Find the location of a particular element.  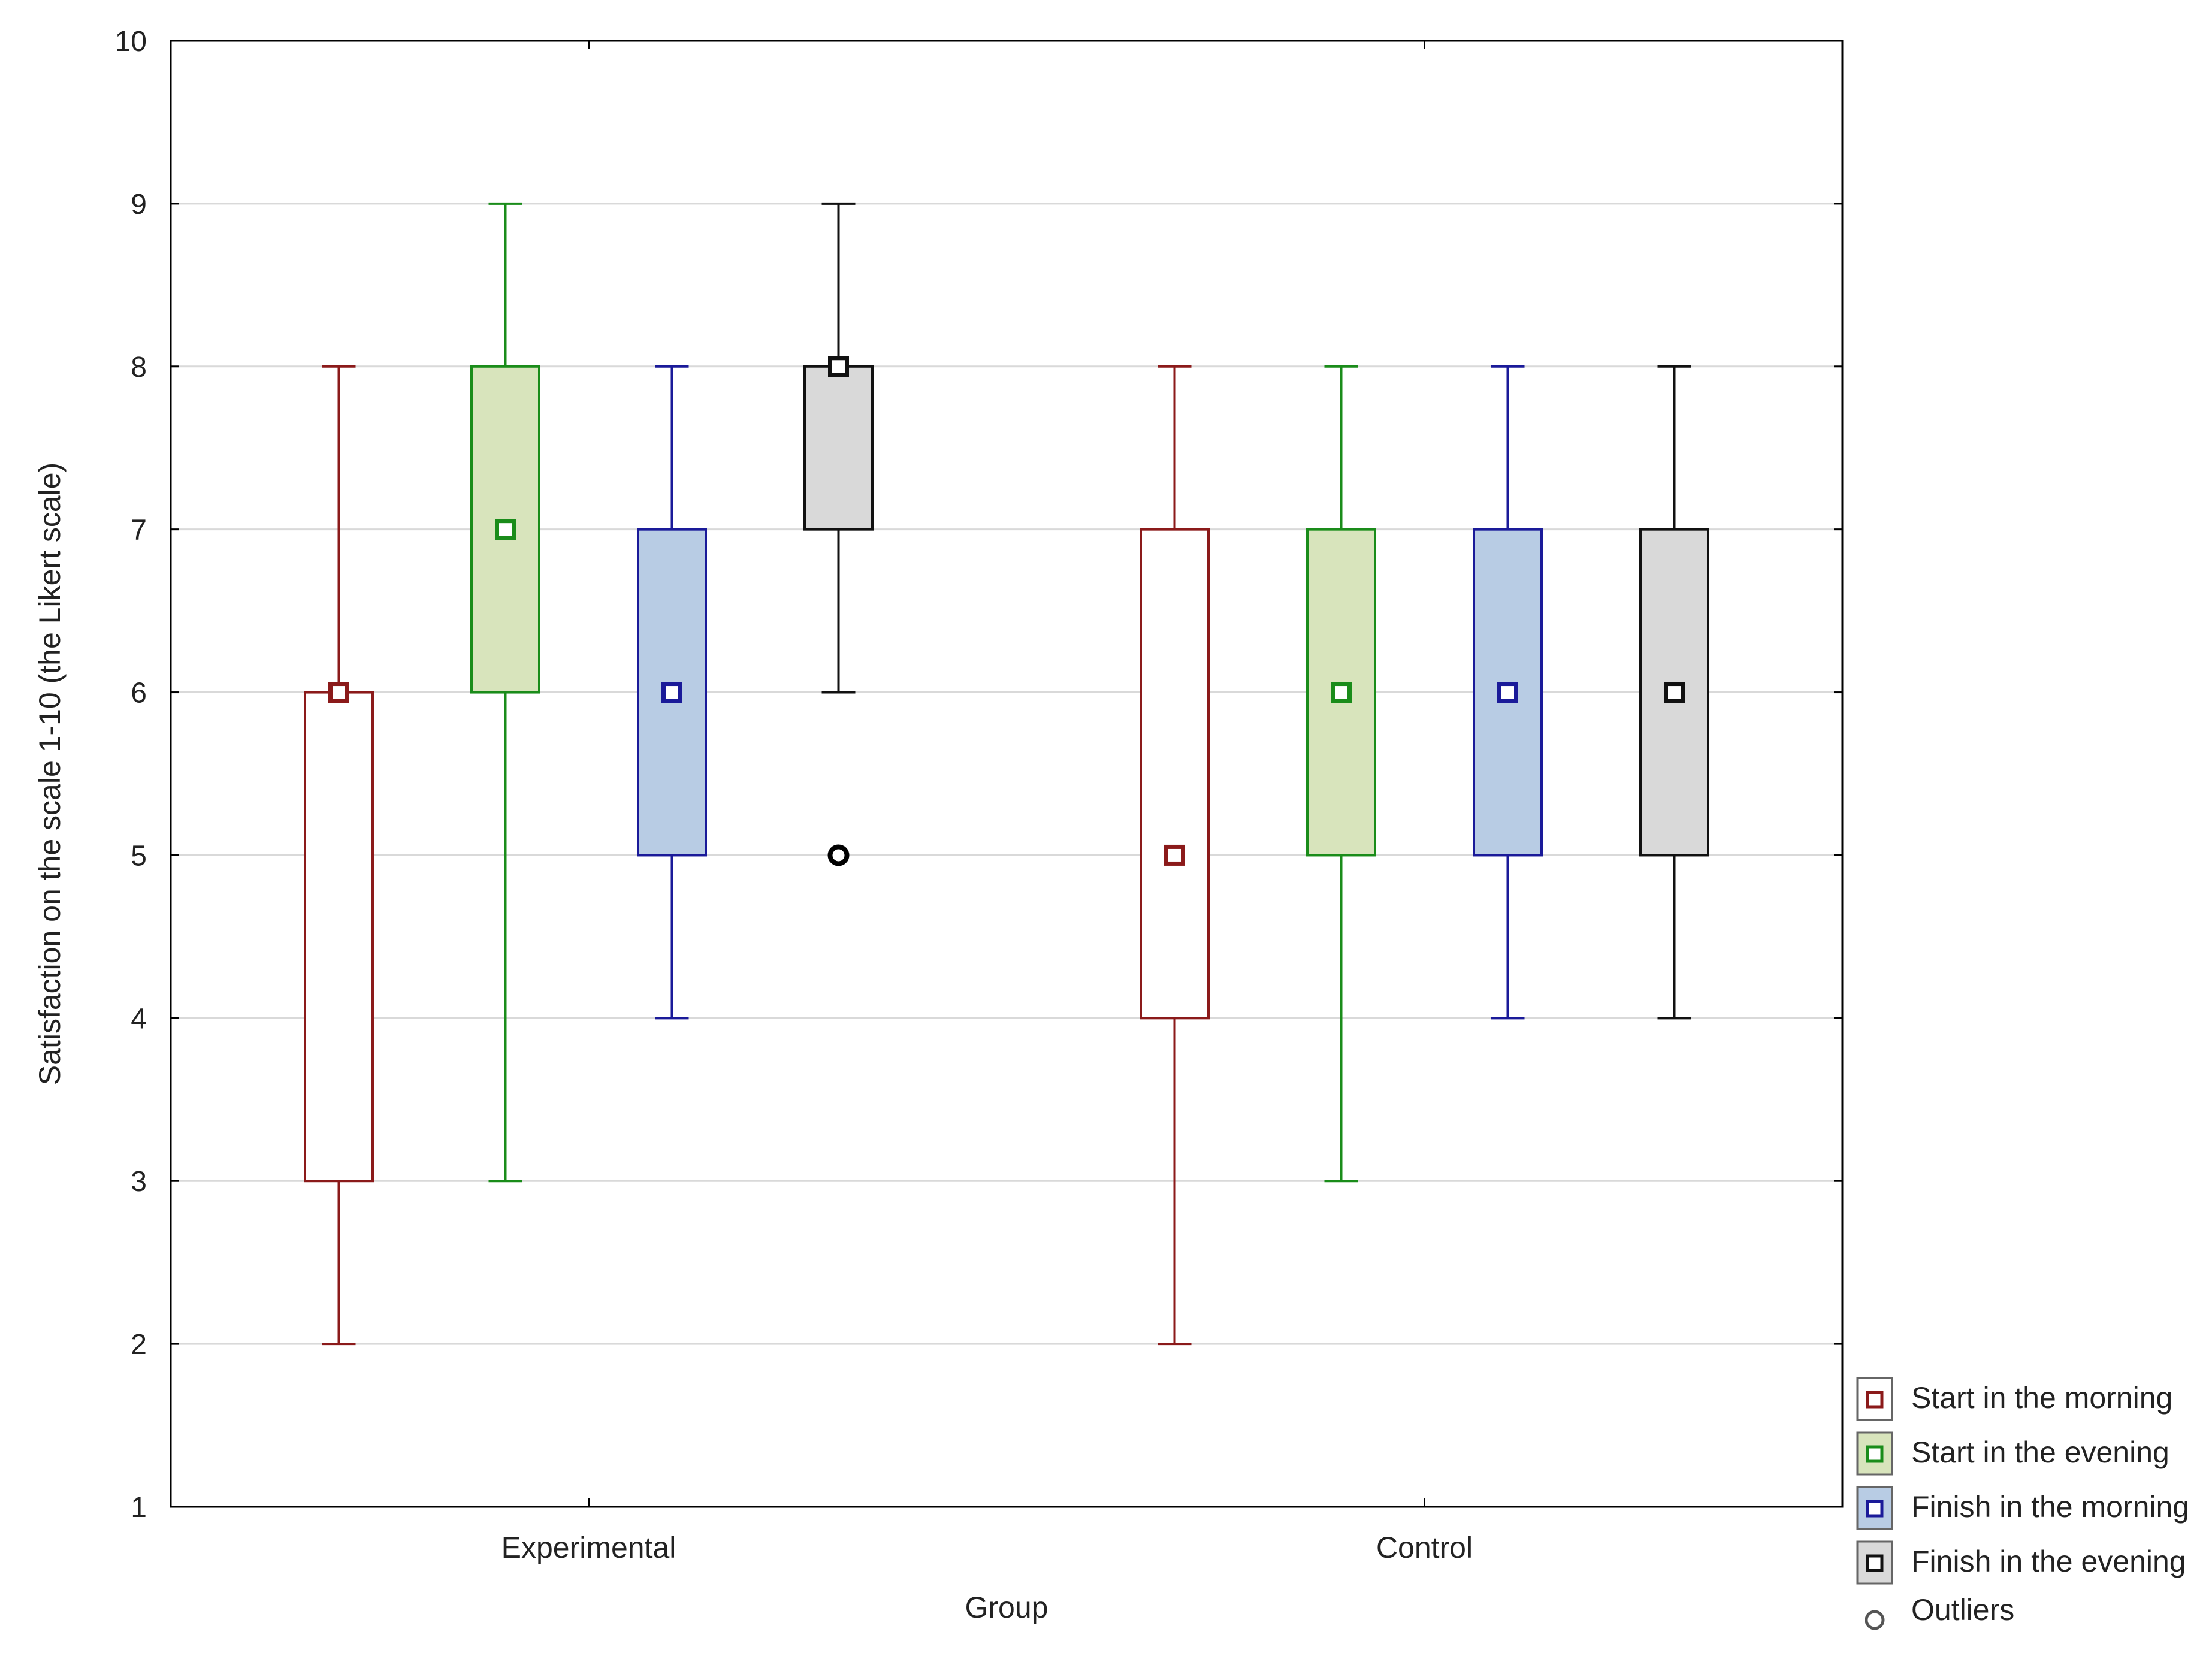

legend-item: Finish in the evening is located at coordinates (2021, 1563).